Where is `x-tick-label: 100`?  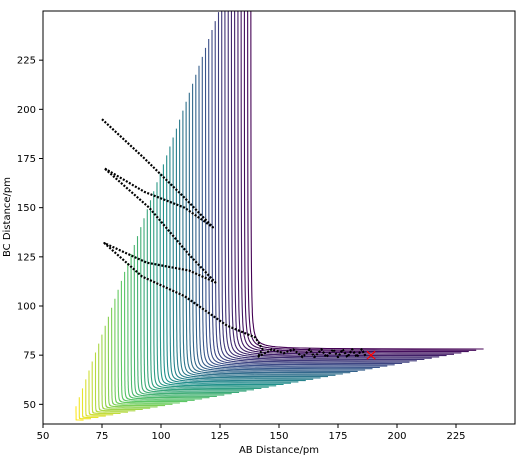 x-tick-label: 100 is located at coordinates (160, 436).